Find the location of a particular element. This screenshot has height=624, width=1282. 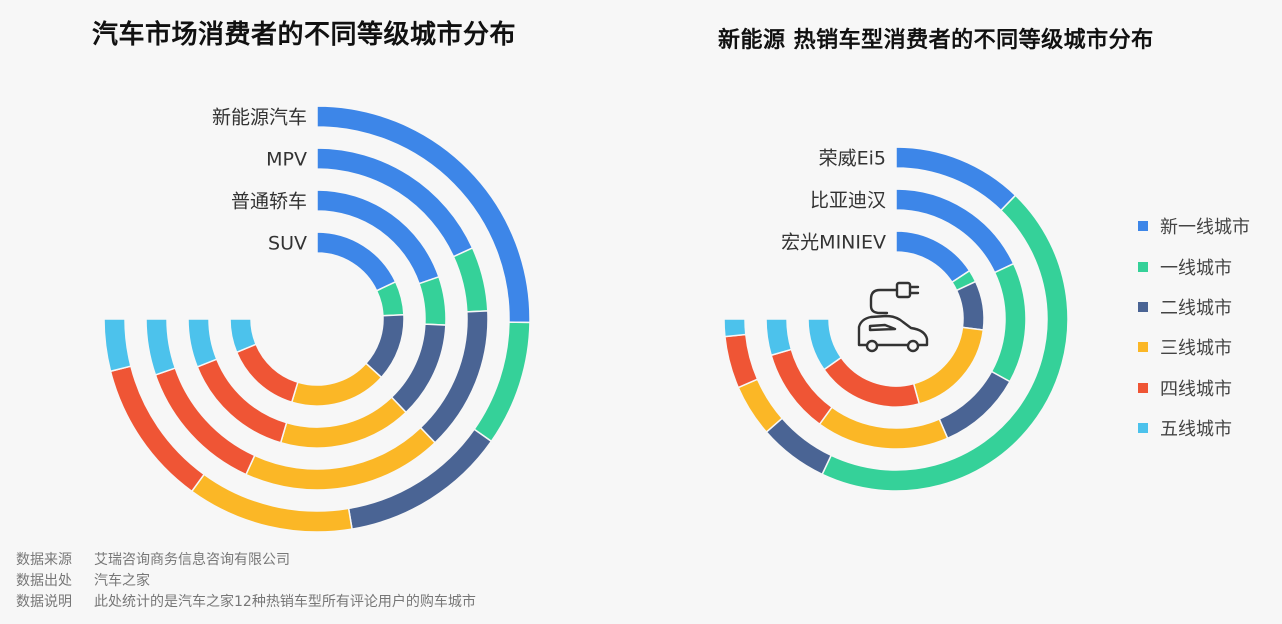

legend: 新一线城市 一线城市 二线城市 三线城市 四线城市 五线城市 is located at coordinates (1194, 327).